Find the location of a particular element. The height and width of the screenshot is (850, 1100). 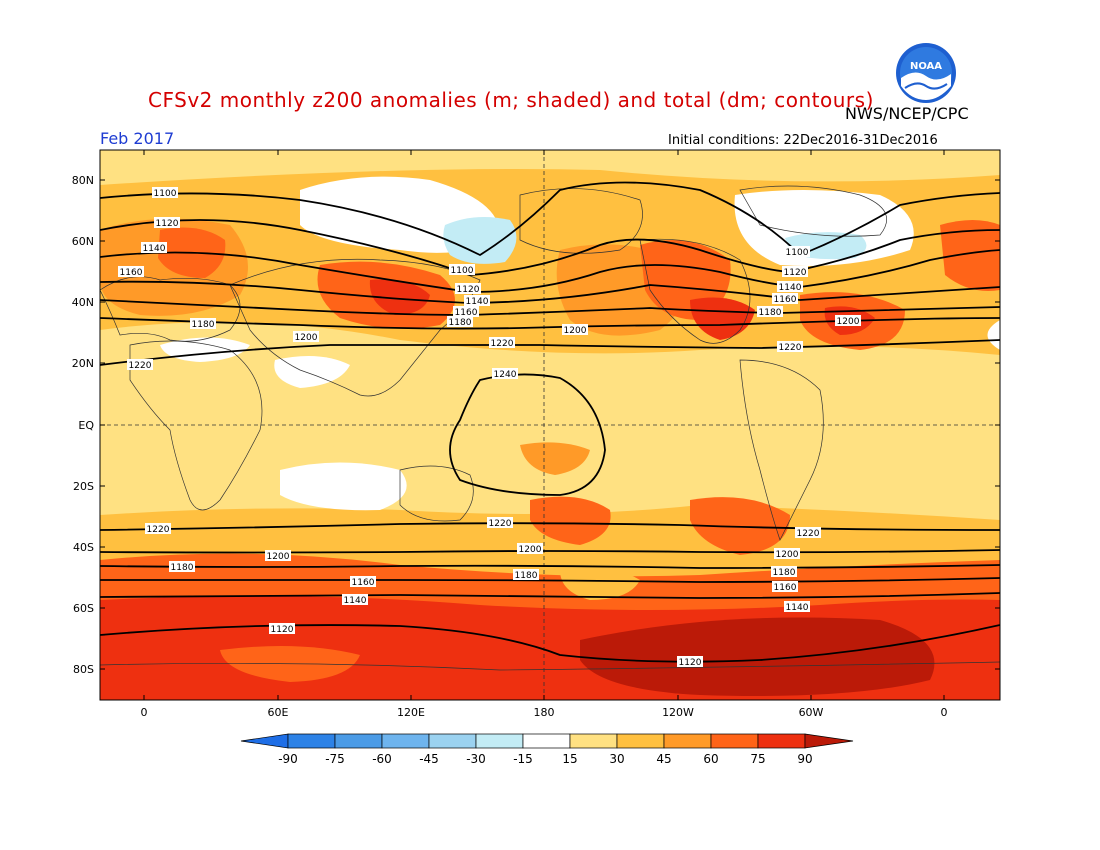

colorbar-tick-label: 75 is located at coordinates (757, 759).